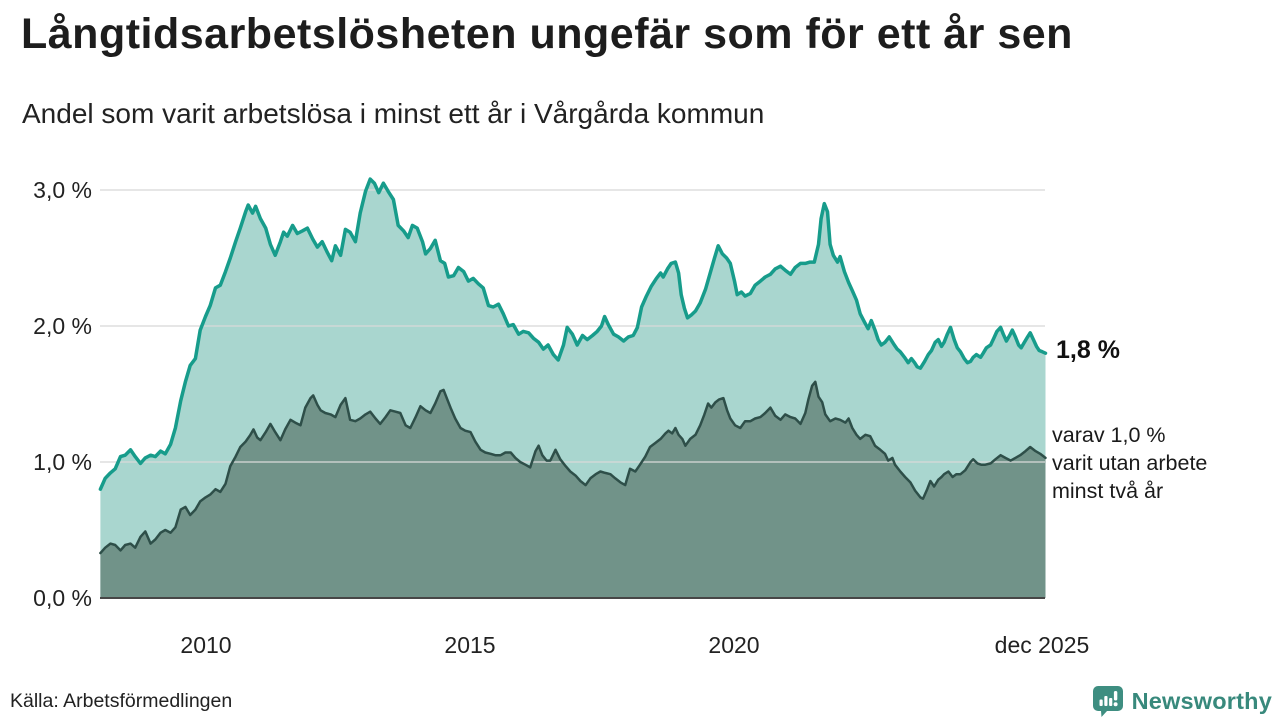  Describe the element at coordinates (1088, 350) in the screenshot. I see `series-end-label-total: 1,8 %` at that location.